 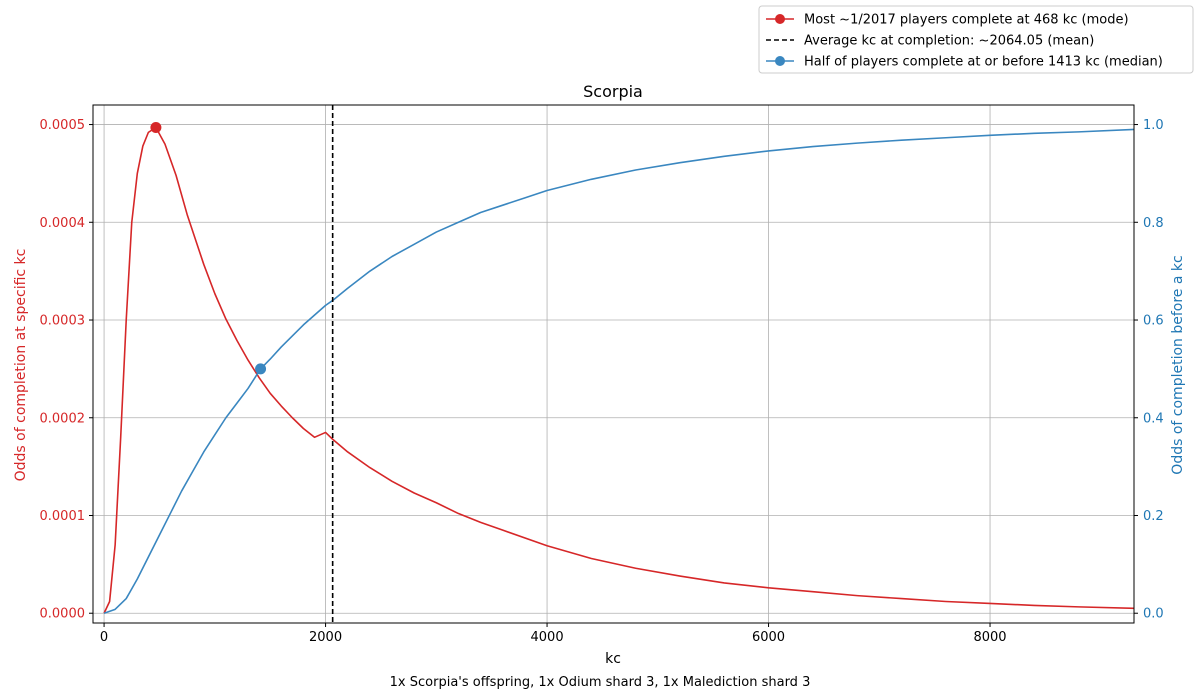 I want to click on y-left-tick-label: 0.0005, so click(x=63, y=125).